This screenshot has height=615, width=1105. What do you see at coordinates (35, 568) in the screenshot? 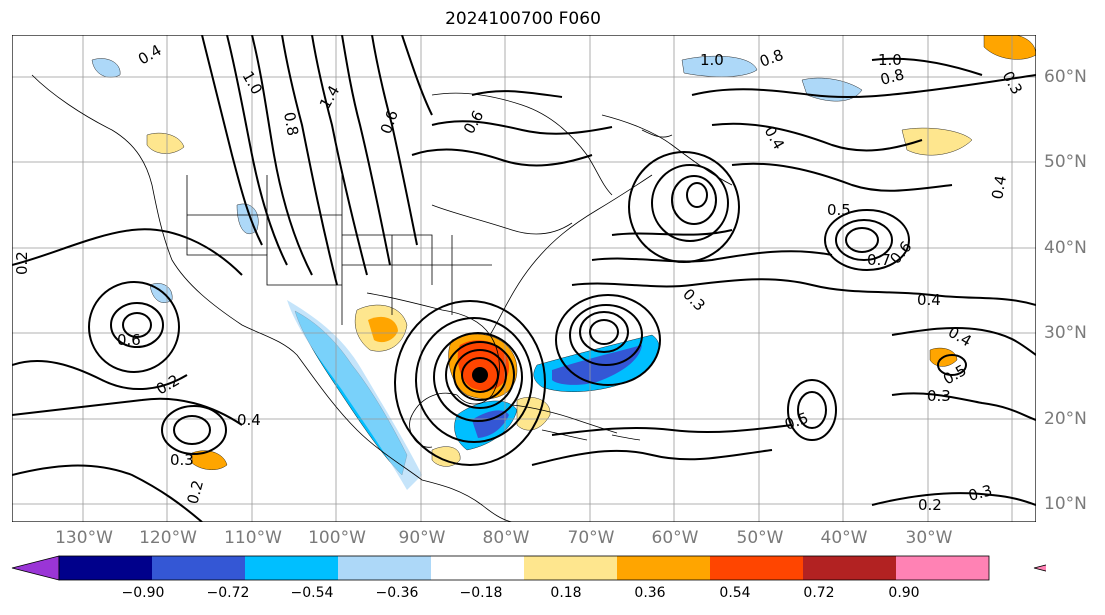
I see `colorbar-extend-low` at bounding box center [35, 568].